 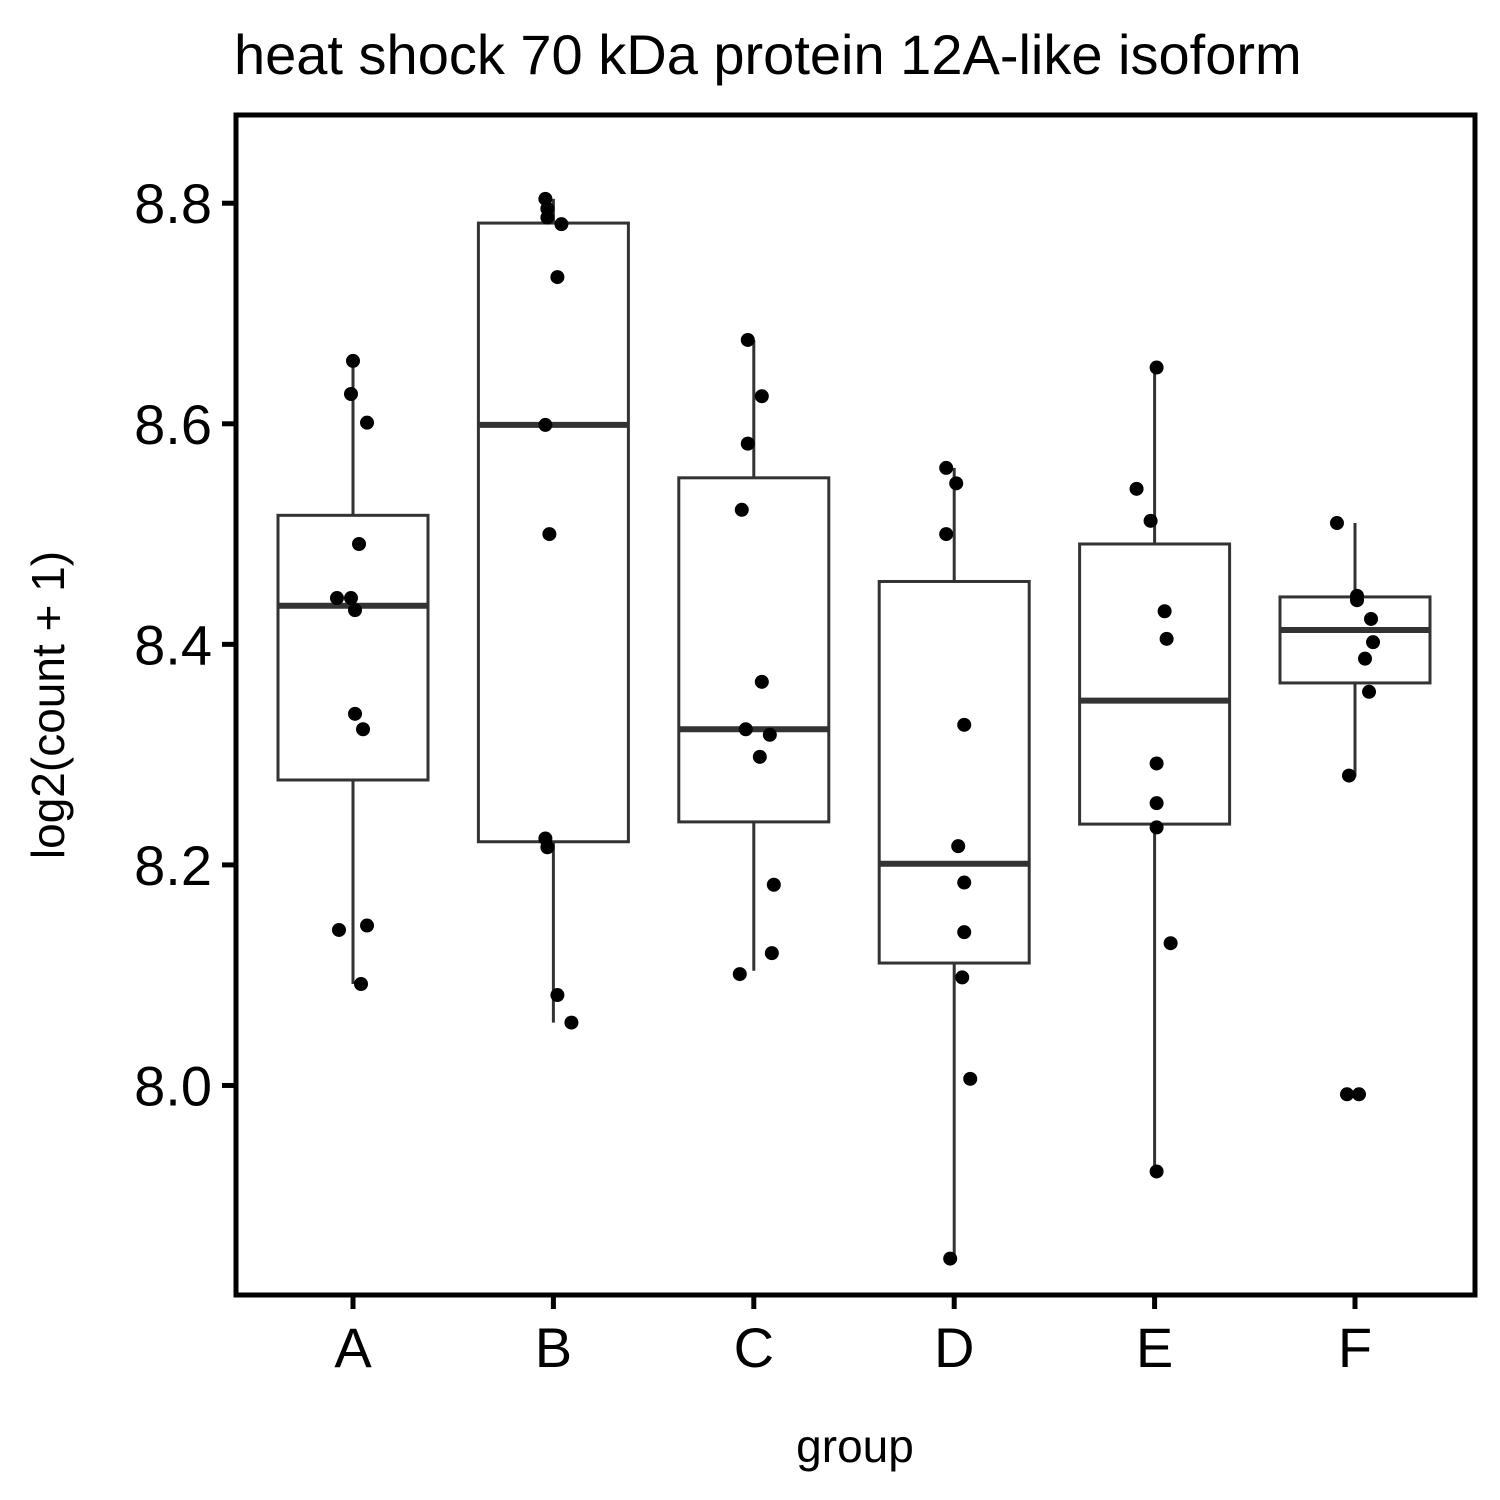 I want to click on y-tick-label: 8.8, so click(x=173, y=203).